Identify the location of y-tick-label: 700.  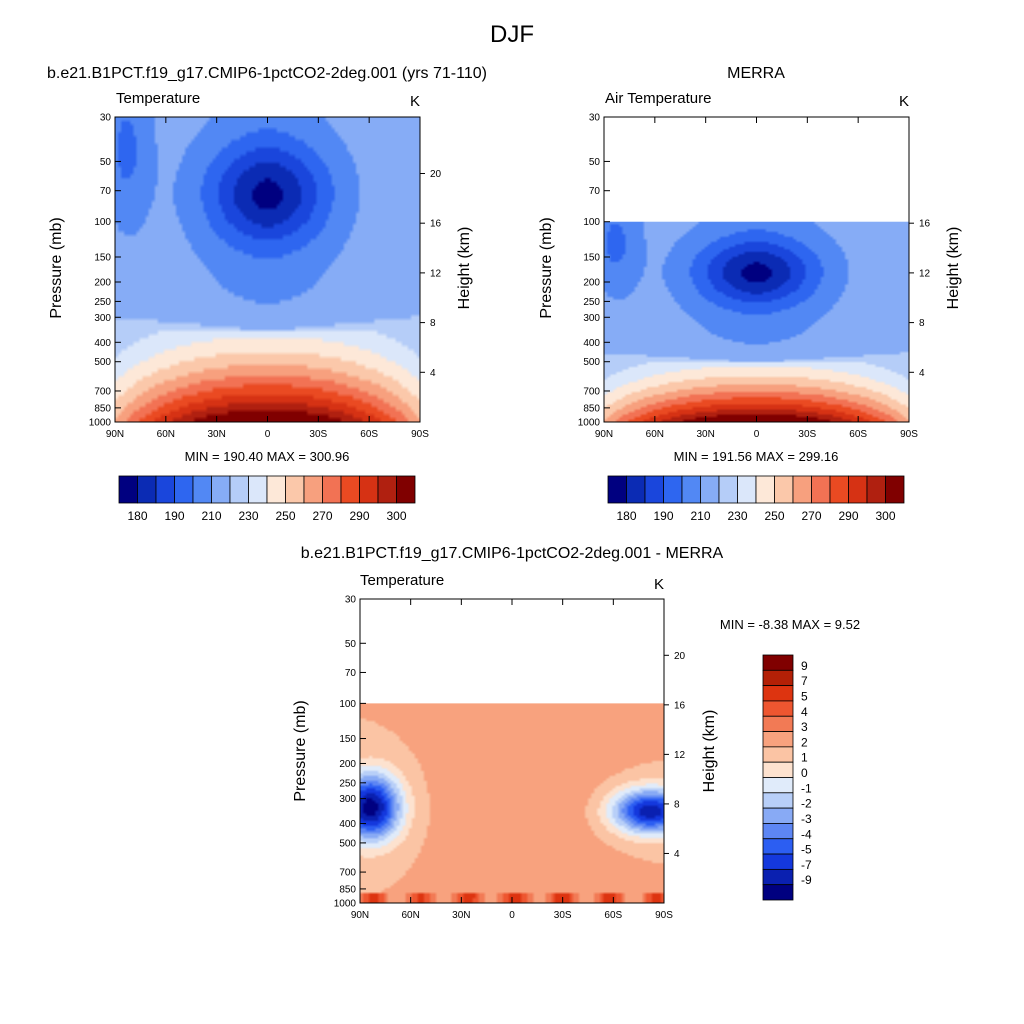
(102, 391).